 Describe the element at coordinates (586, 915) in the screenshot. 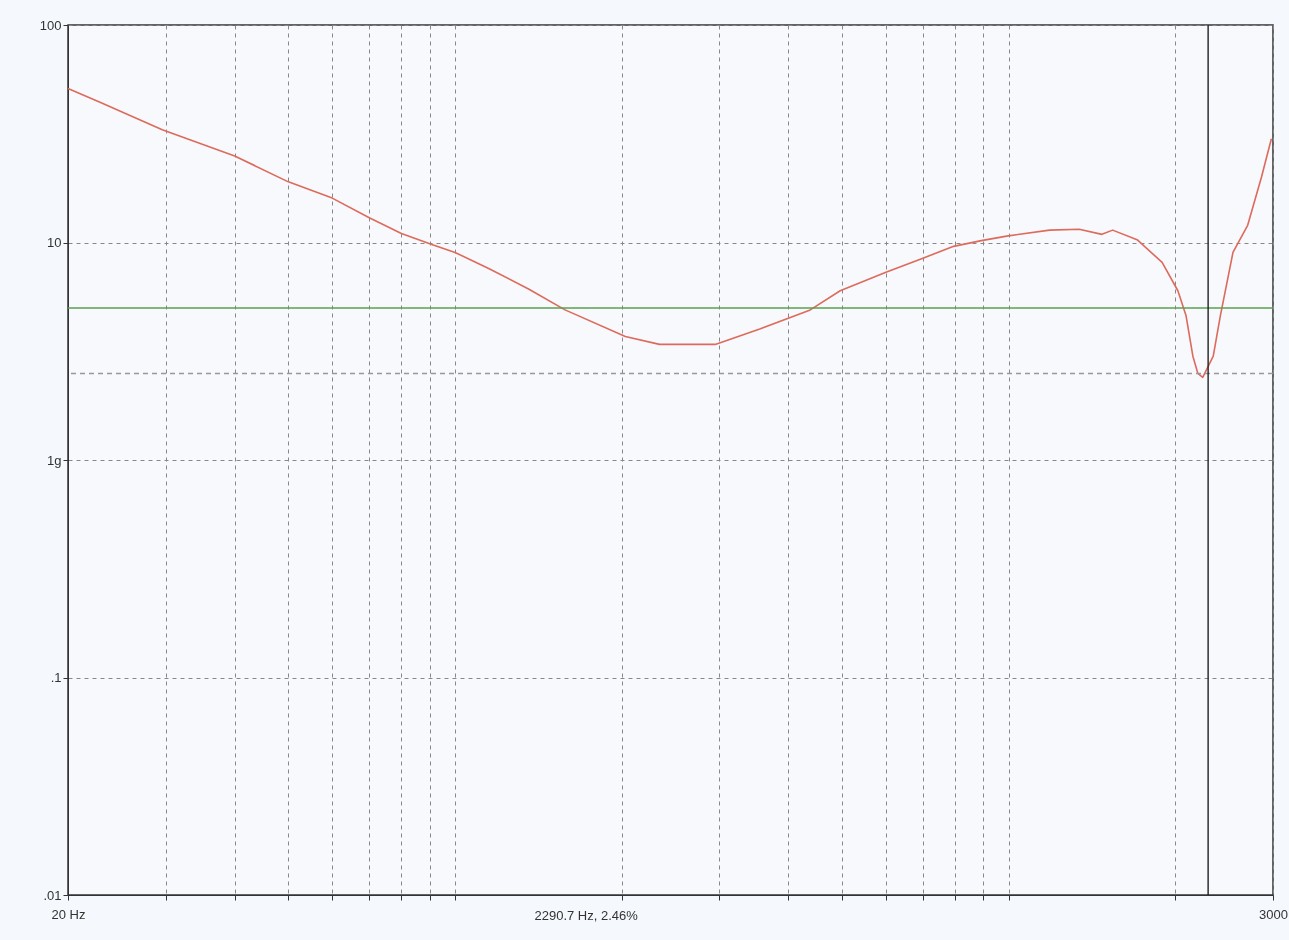

I see `text: 2290.7 Hz, 2.46%` at that location.